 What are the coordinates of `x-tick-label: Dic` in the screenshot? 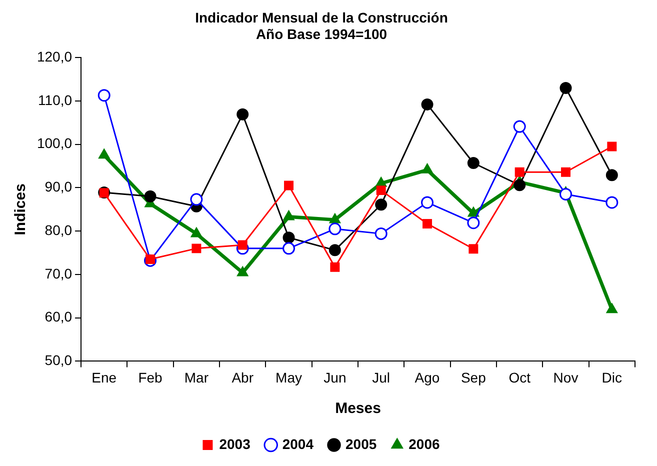 It's located at (612, 377).